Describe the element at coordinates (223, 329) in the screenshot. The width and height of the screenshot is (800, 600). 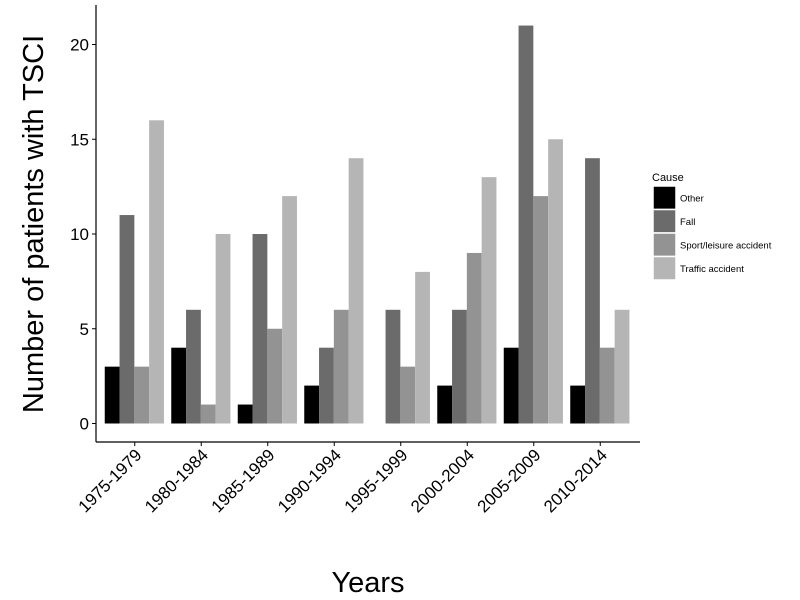
I see `bar-traffic-accident-1980-1984` at that location.